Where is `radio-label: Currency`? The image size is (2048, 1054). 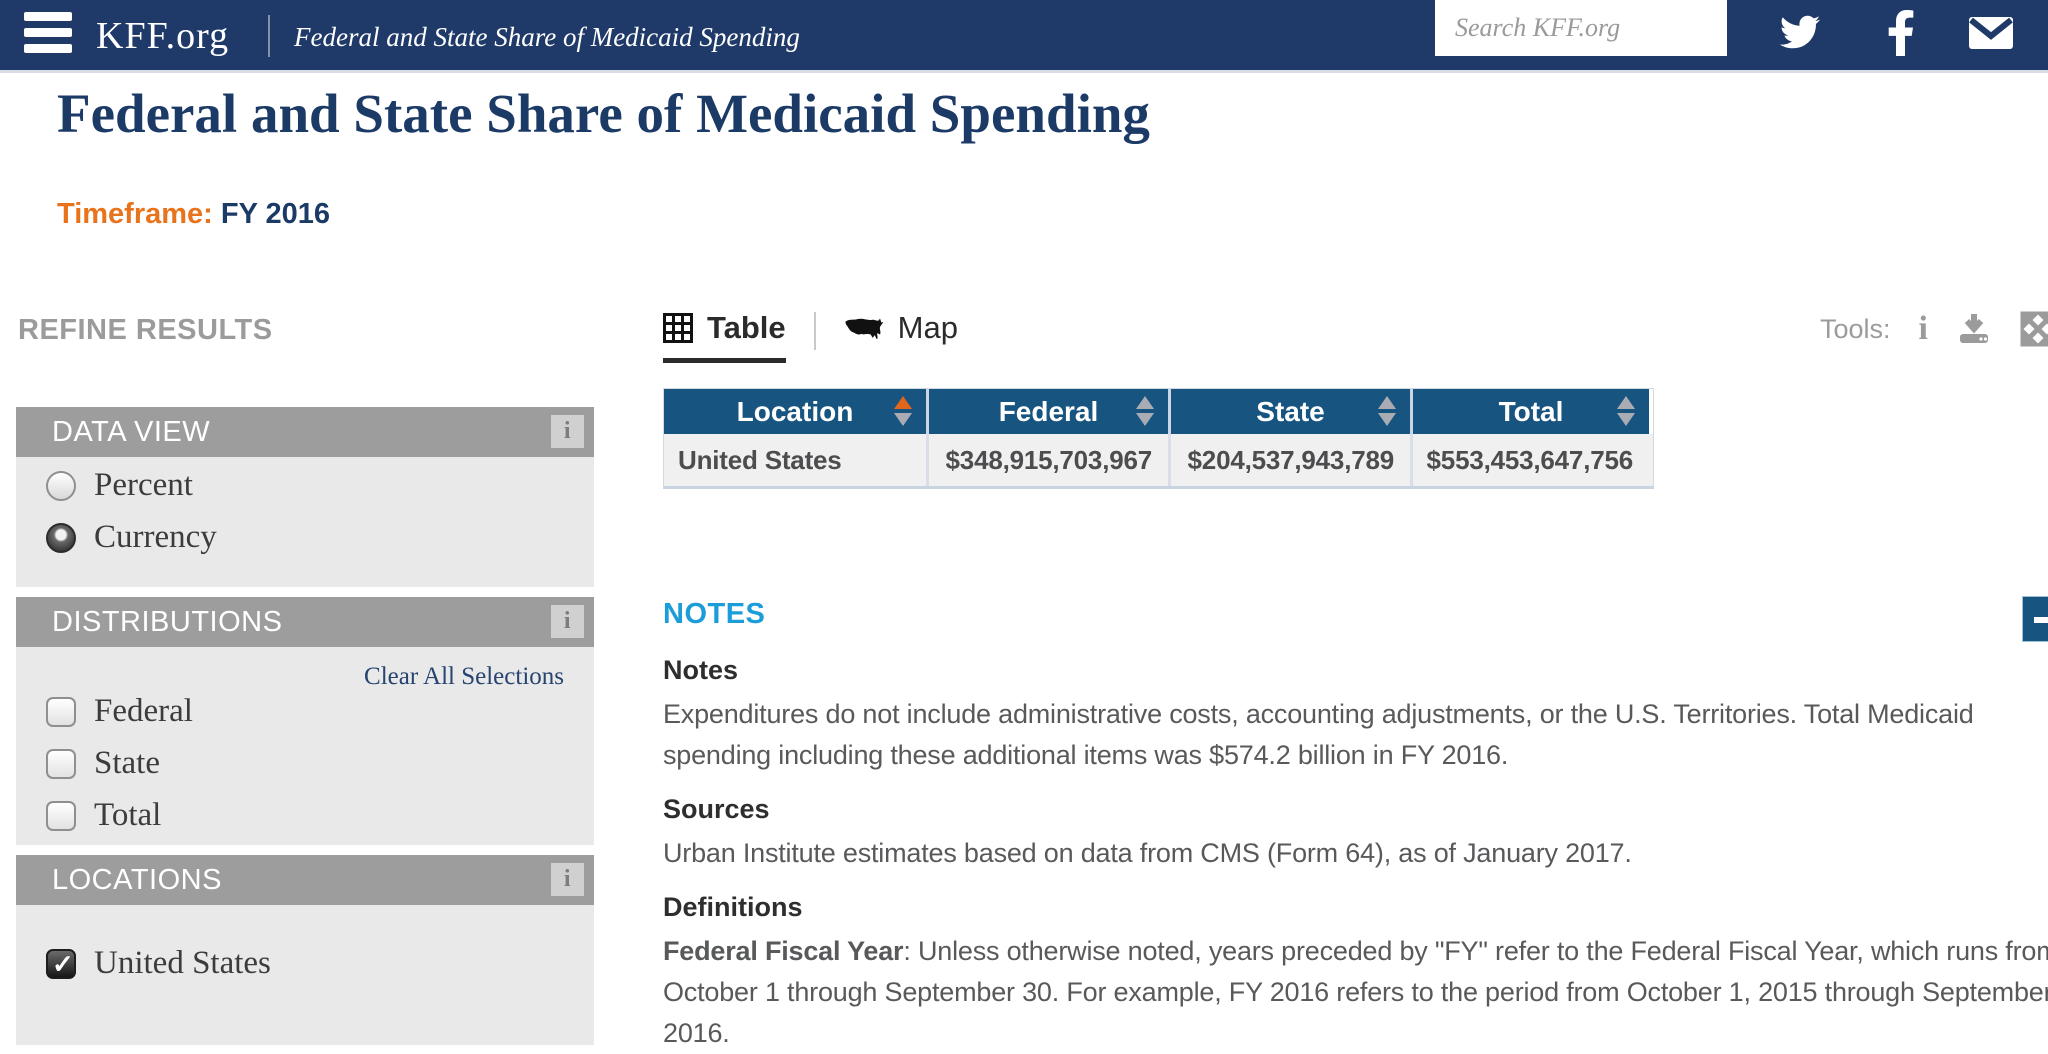
radio-label: Currency is located at coordinates (155, 537).